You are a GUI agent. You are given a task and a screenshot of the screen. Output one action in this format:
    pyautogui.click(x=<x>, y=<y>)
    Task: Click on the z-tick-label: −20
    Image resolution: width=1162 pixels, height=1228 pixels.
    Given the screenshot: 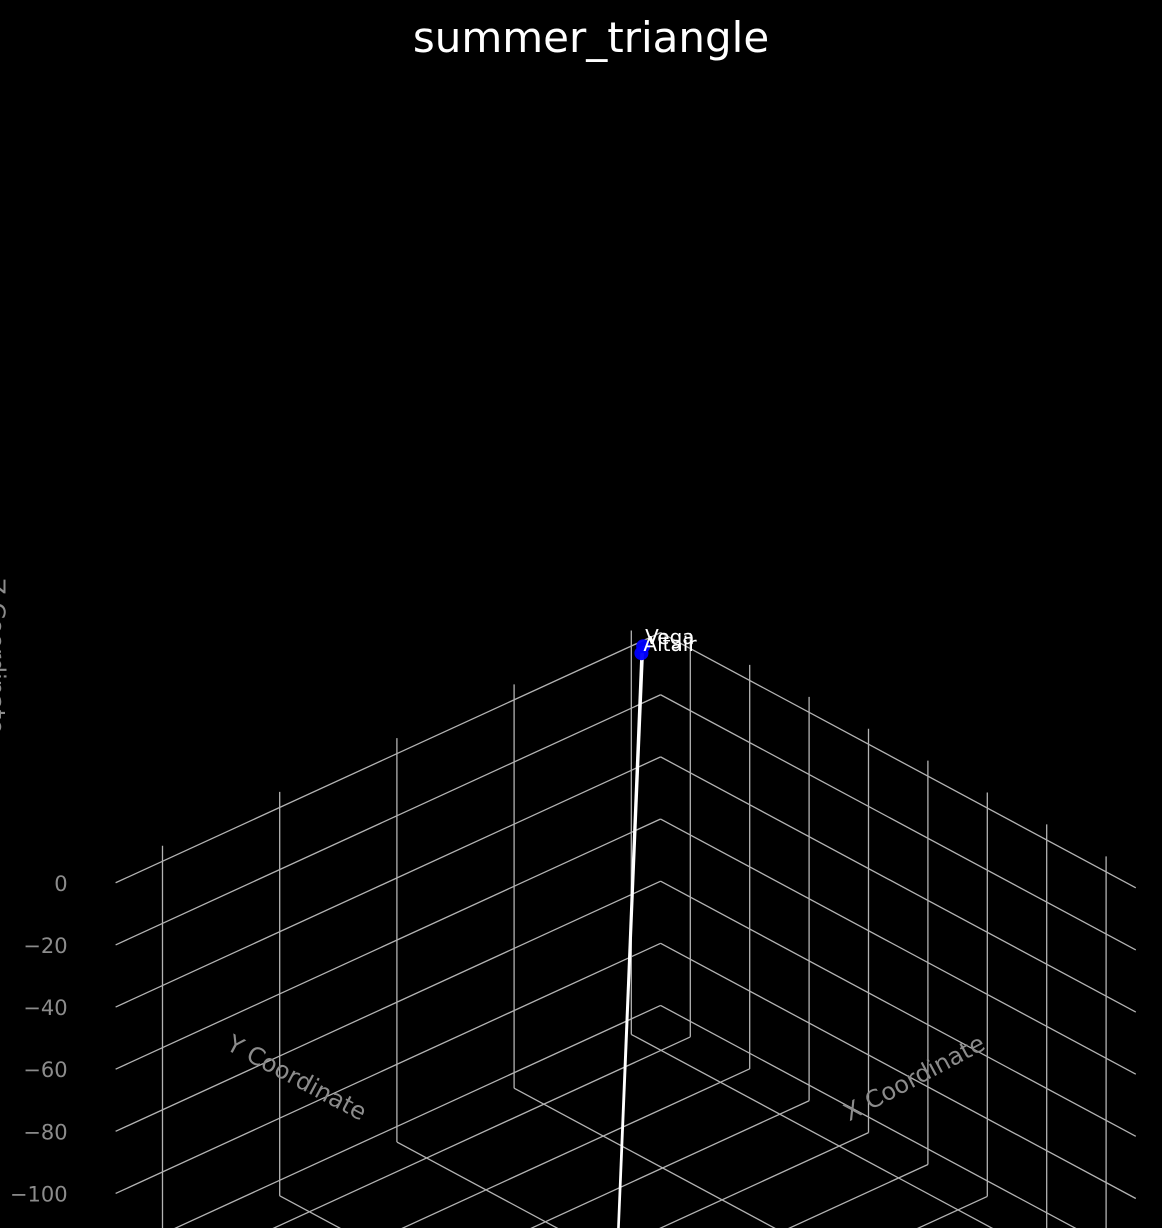 What is the action you would take?
    pyautogui.click(x=45, y=946)
    